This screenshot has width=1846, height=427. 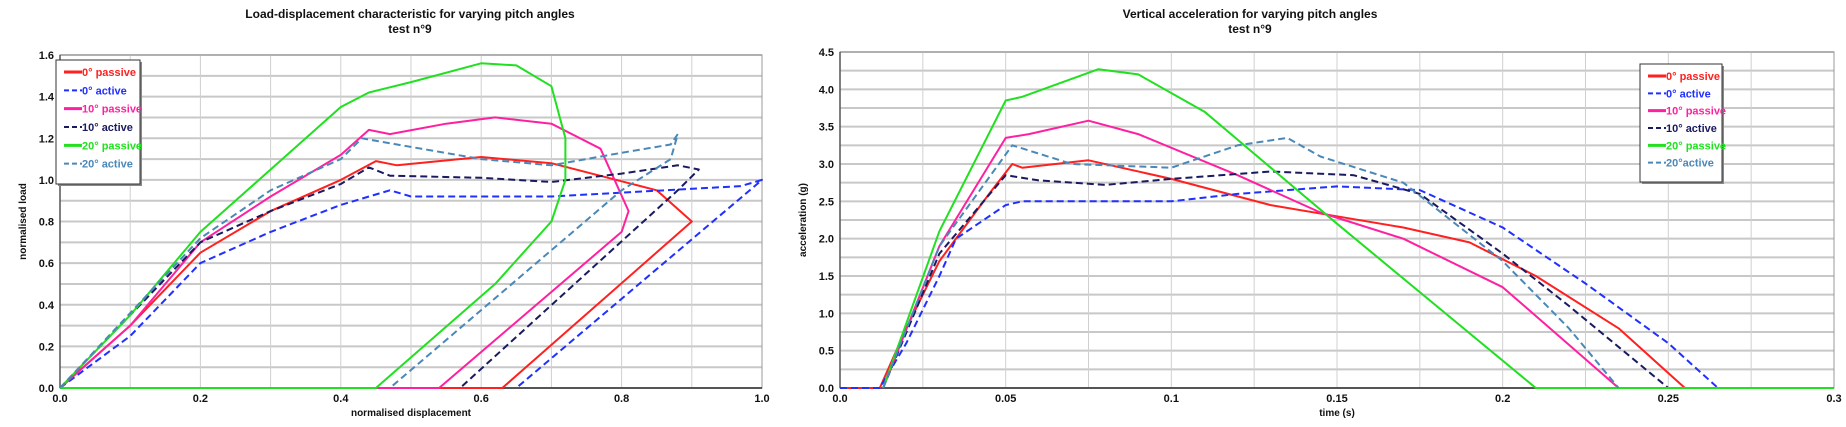 What do you see at coordinates (46, 139) in the screenshot?
I see `y-tick-label: 1.2` at bounding box center [46, 139].